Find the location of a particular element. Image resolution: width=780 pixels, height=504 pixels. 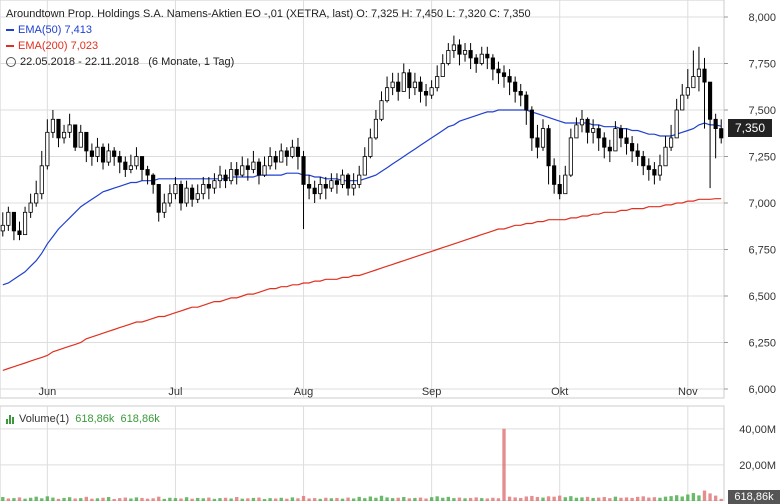

volume-series is located at coordinates (362, 464).